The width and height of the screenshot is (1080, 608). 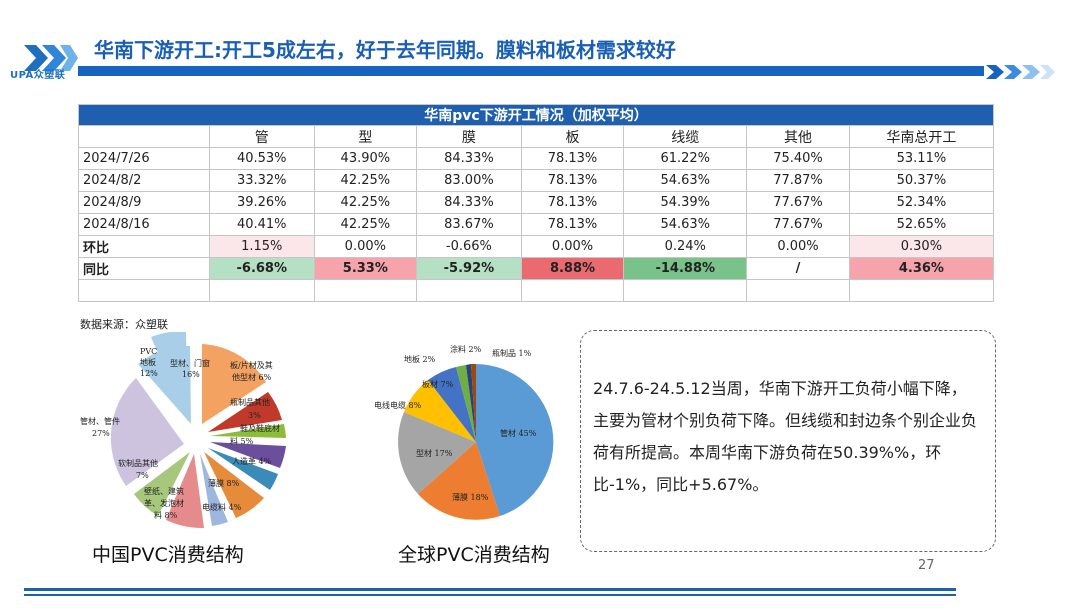 I want to click on pie-label: PVC, so click(x=148, y=351).